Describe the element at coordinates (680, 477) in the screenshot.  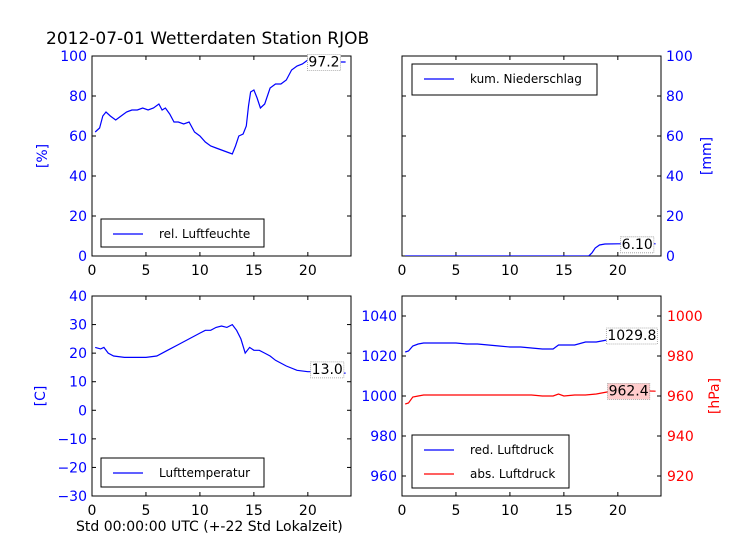
I see `y-right-tick-label: 920` at that location.